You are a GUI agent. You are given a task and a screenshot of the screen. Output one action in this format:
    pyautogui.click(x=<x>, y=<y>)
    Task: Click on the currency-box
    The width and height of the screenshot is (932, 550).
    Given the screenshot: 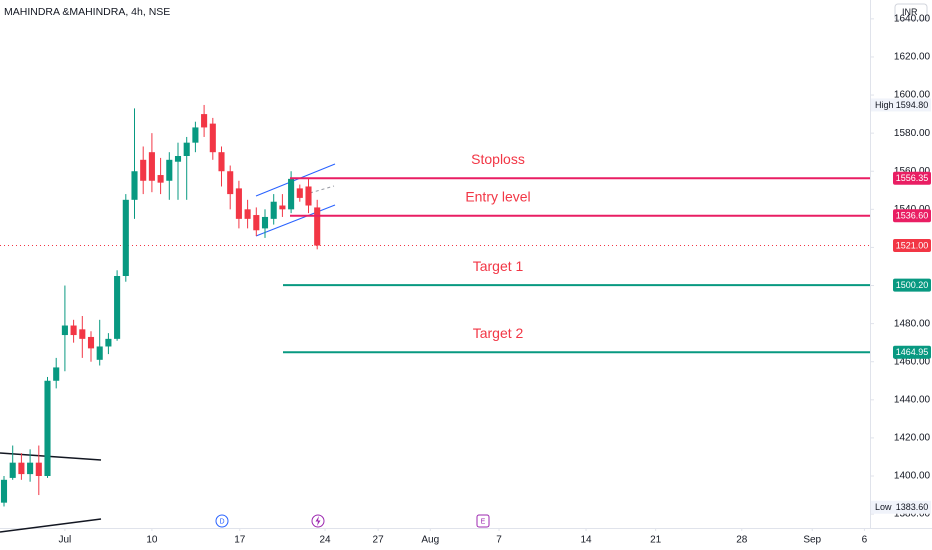 What is the action you would take?
    pyautogui.click(x=911, y=12)
    